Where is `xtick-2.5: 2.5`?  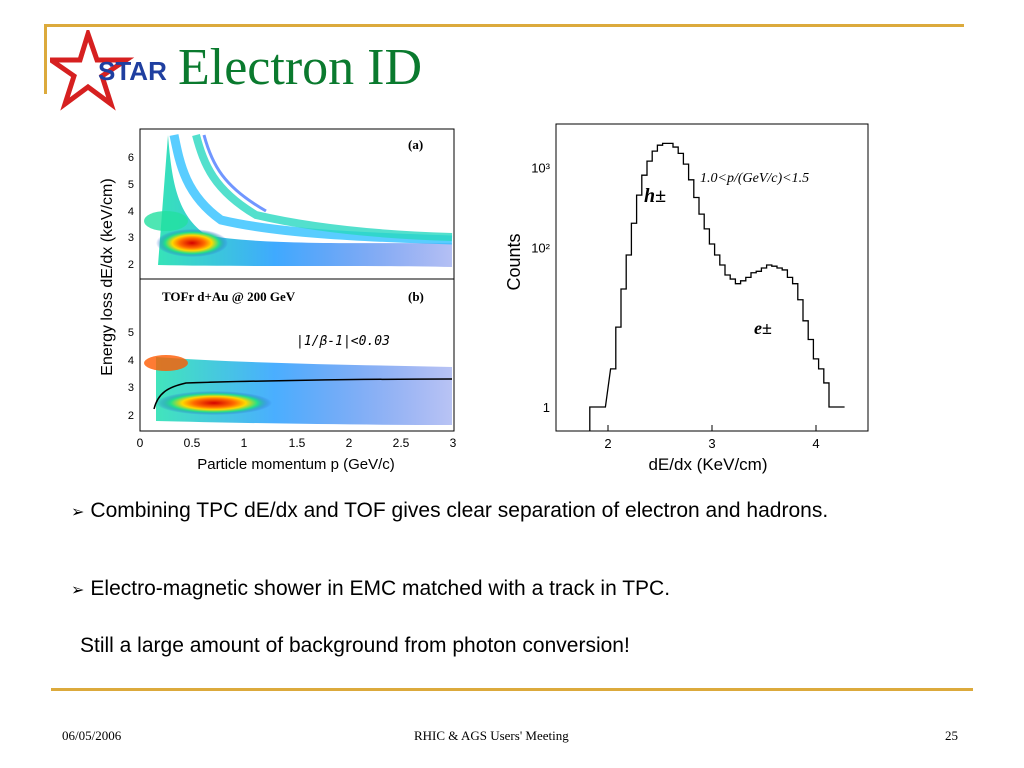 xtick-2.5: 2.5 is located at coordinates (401, 443).